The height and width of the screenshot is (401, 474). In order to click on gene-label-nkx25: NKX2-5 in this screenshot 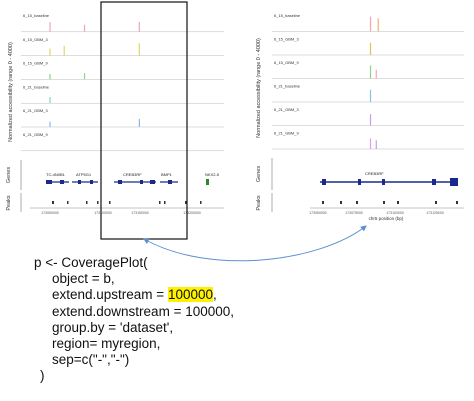, I will do `click(212, 174)`.